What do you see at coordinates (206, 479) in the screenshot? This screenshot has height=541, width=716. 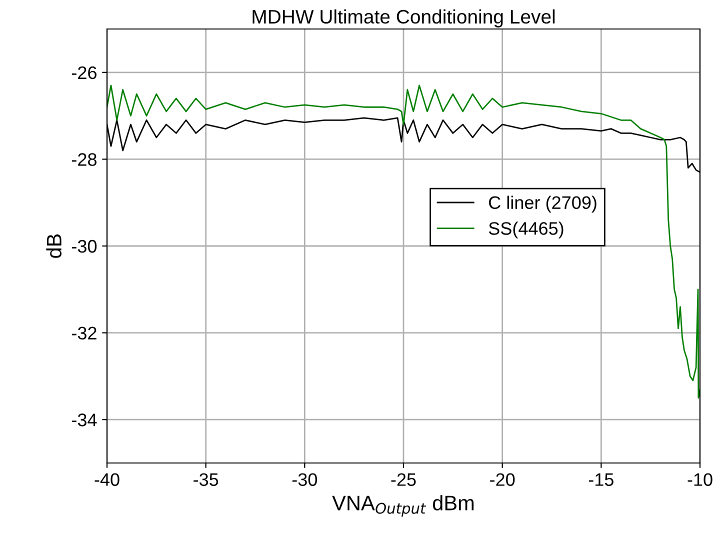 I see `x-tick-label: -35` at bounding box center [206, 479].